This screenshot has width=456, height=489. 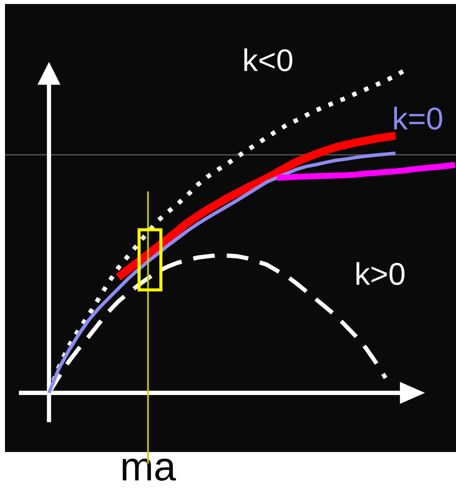 What do you see at coordinates (380, 274) in the screenshot?
I see `series-label: k>0` at bounding box center [380, 274].